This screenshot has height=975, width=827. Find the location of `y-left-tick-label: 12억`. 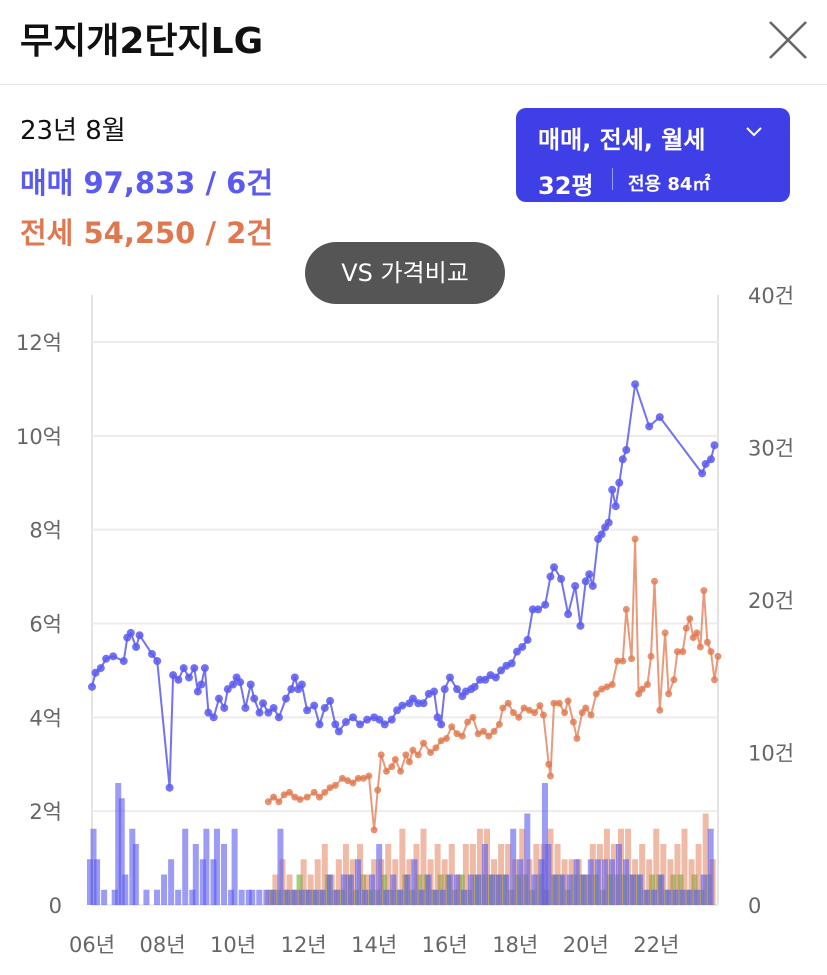

y-left-tick-label: 12억 is located at coordinates (39, 343).